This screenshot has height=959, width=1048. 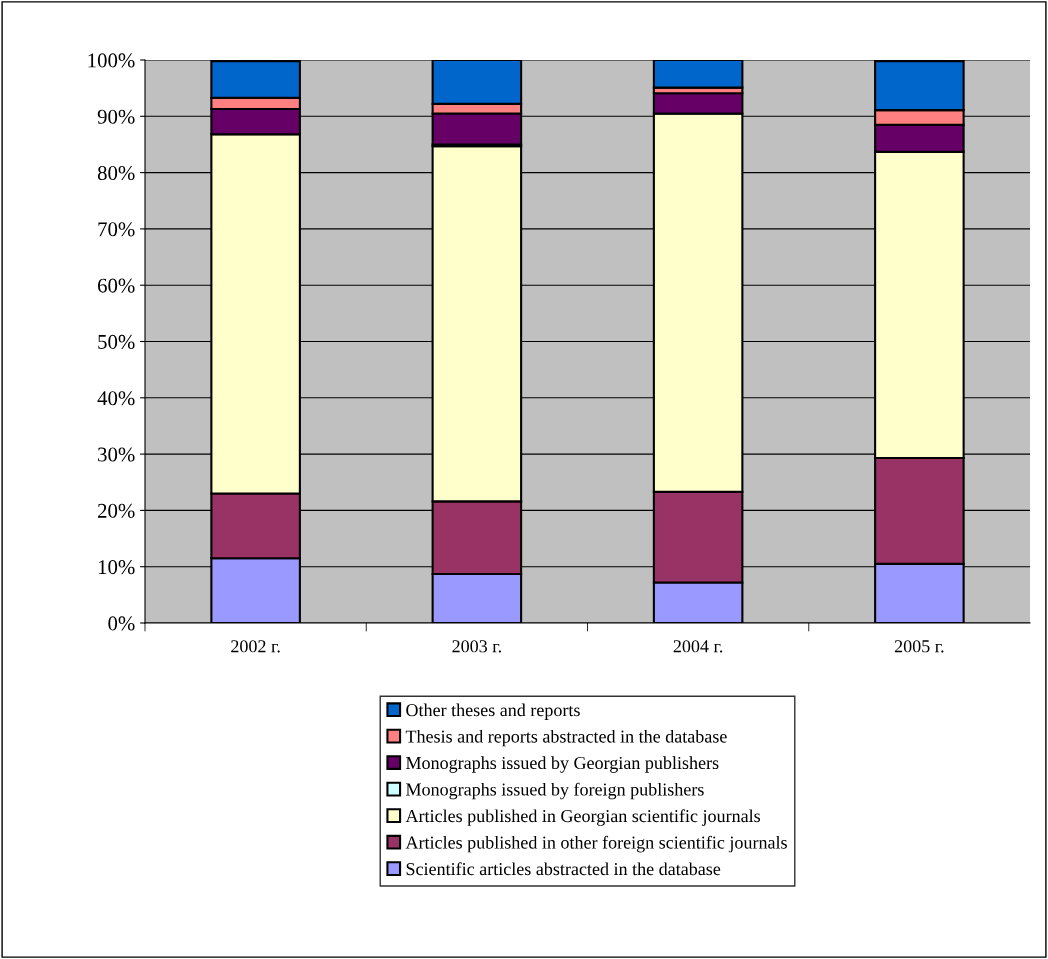 I want to click on y-tick-label: 20%, so click(x=116, y=510).